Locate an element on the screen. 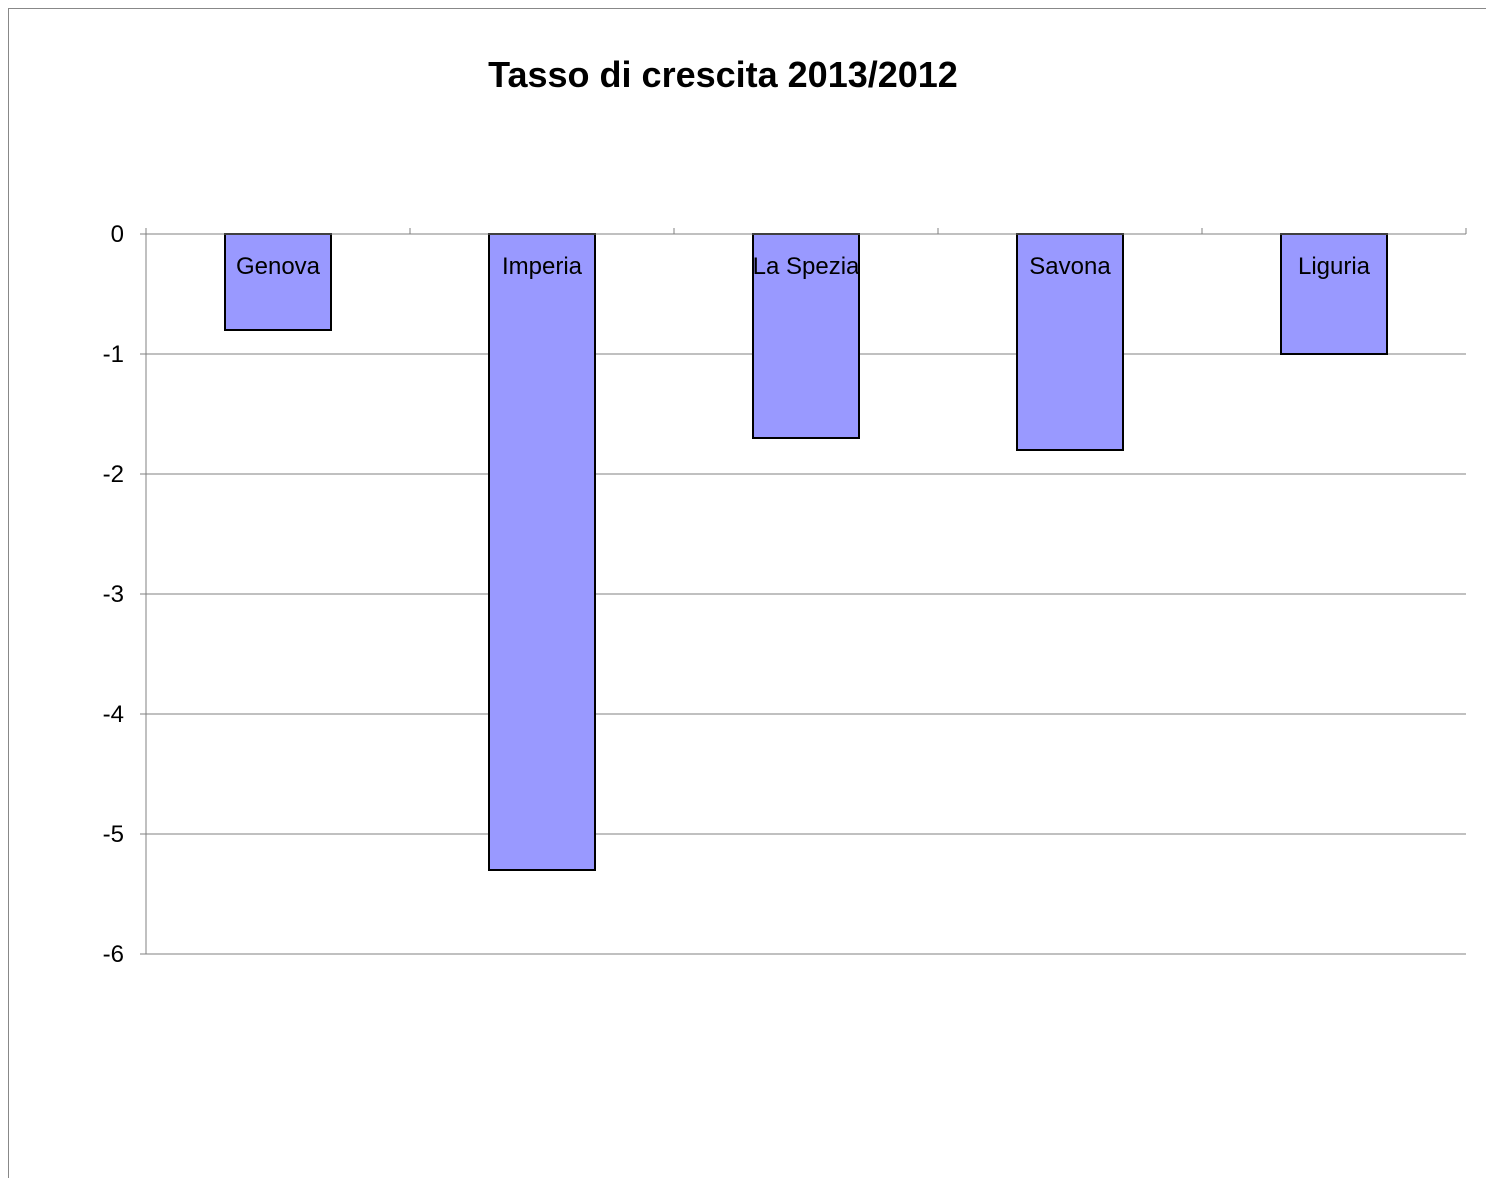  category-label: Savona is located at coordinates (1070, 266).